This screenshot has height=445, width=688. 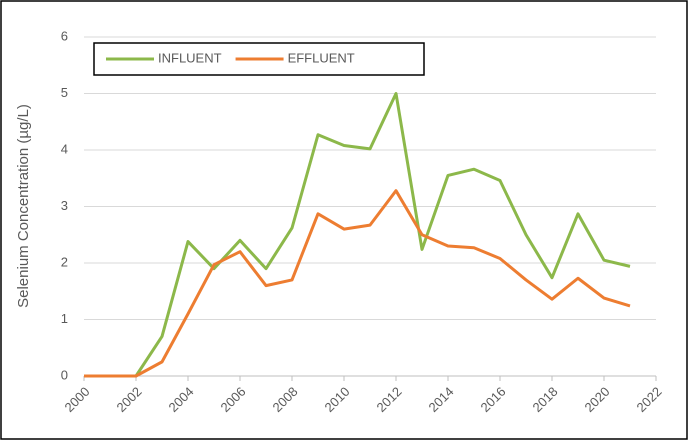 I want to click on y-tick-label: 1, so click(x=64, y=318).